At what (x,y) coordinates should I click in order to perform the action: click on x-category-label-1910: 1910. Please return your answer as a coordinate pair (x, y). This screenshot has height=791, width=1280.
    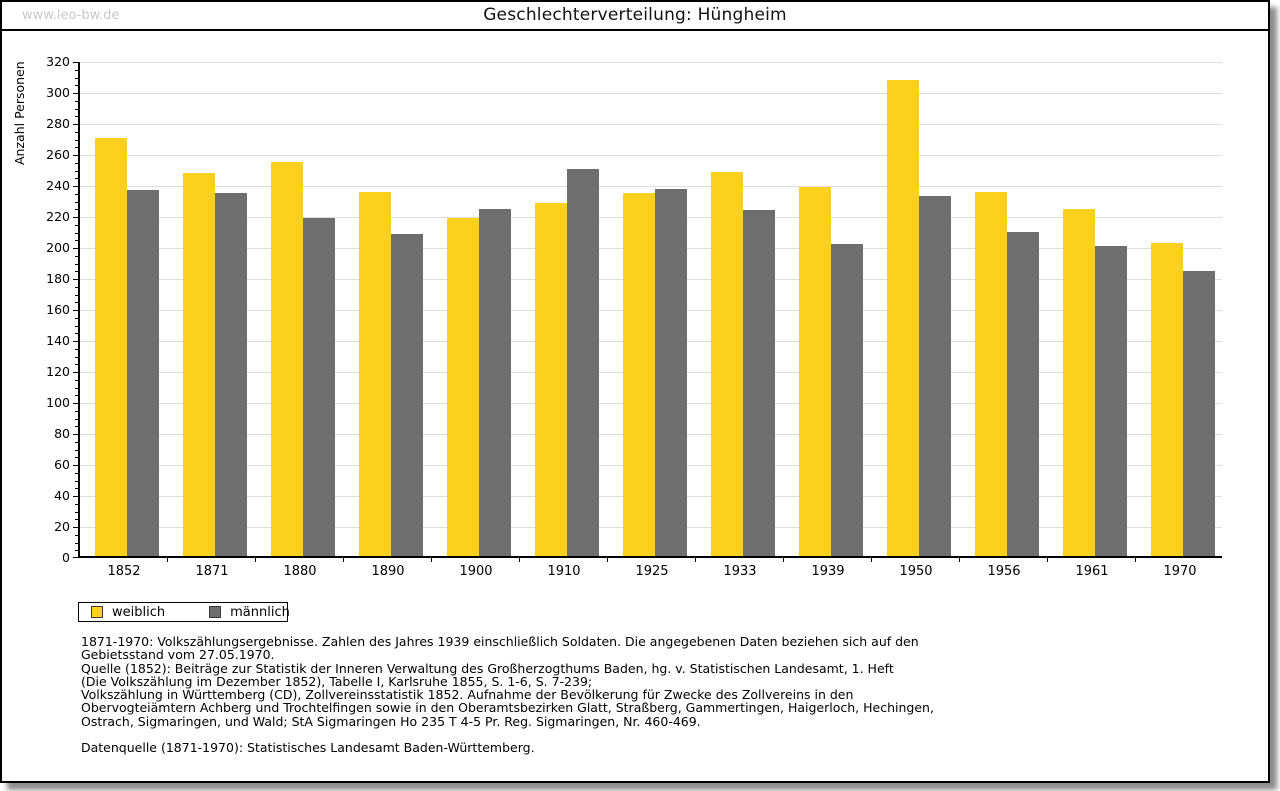
    Looking at the image, I should click on (564, 571).